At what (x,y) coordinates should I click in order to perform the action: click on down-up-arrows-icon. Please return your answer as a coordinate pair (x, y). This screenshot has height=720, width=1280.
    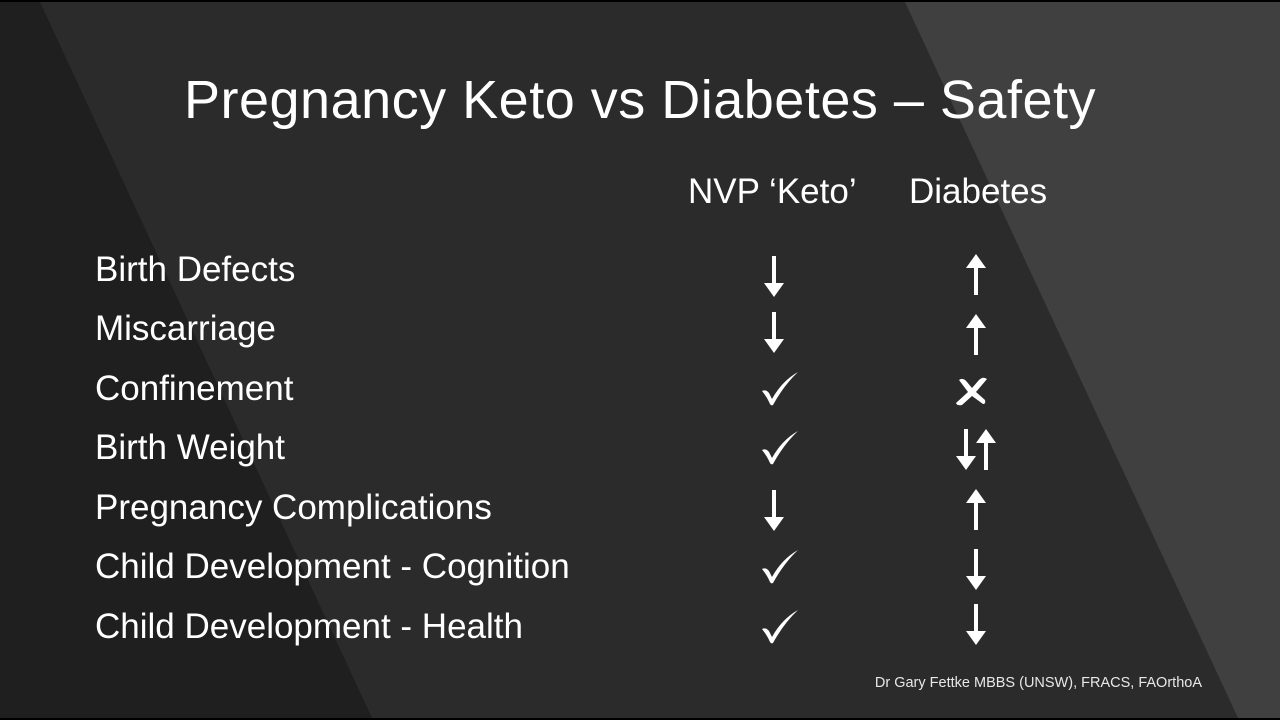
    Looking at the image, I should click on (976, 450).